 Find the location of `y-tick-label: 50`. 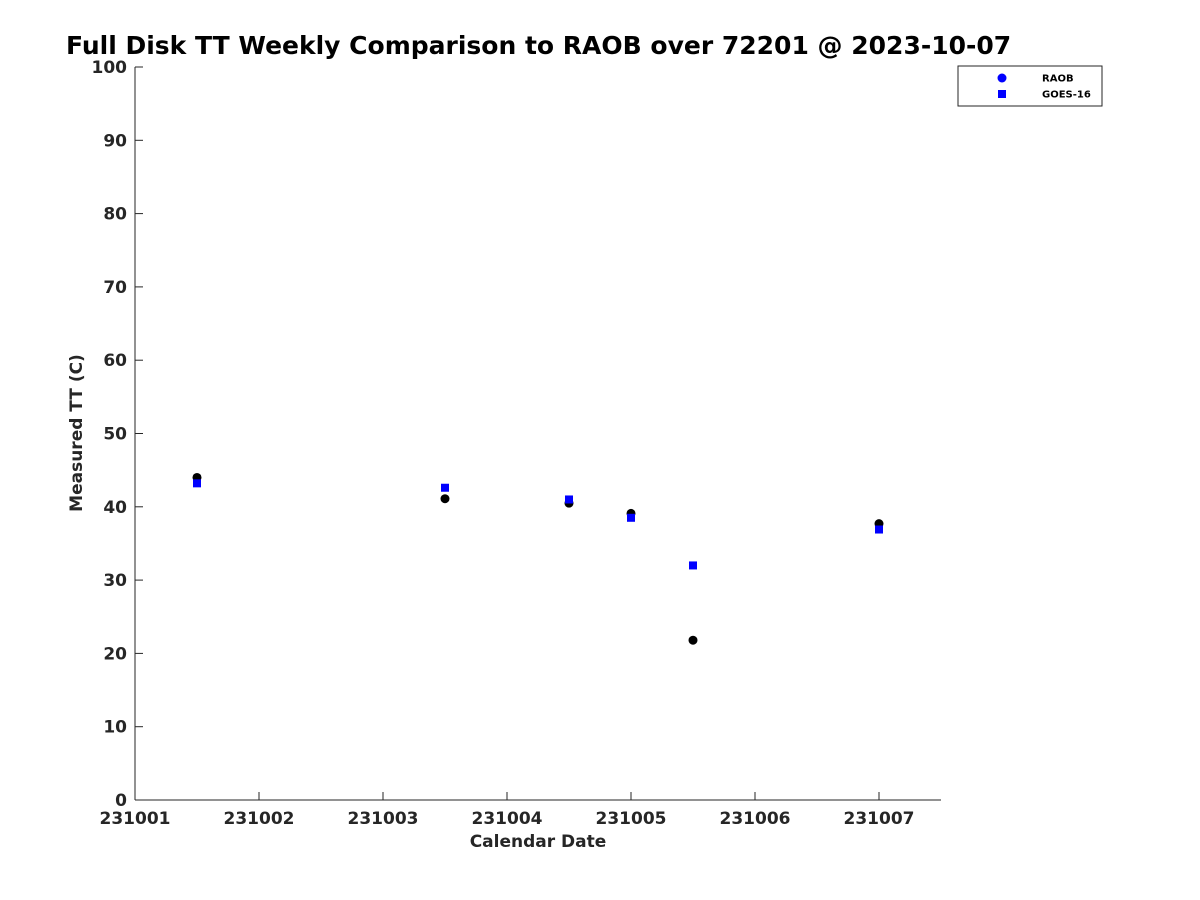

y-tick-label: 50 is located at coordinates (115, 435).